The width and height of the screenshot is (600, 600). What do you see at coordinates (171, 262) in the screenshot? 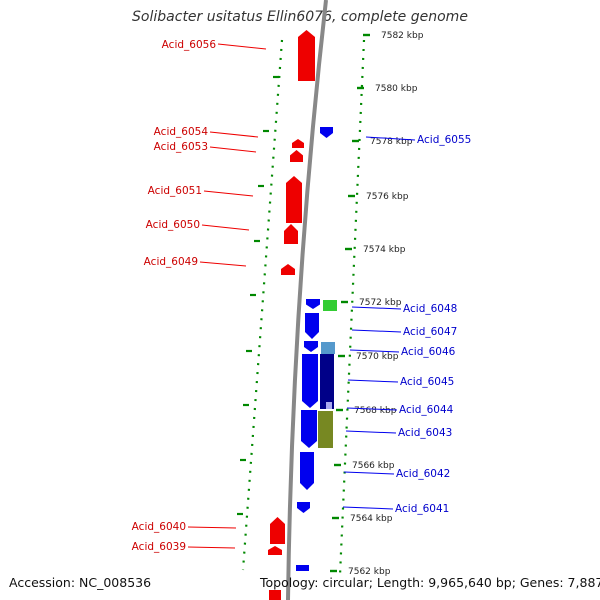
I see `gene-label-acid-6049: Acid_6049` at bounding box center [171, 262].